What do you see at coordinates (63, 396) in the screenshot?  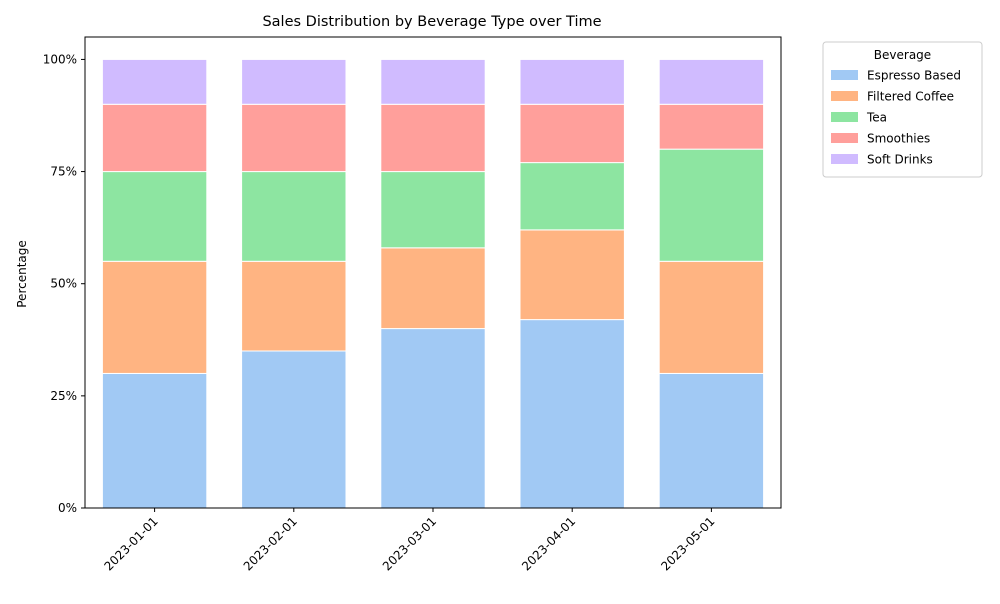 I see `y-tick-label: 25%` at bounding box center [63, 396].